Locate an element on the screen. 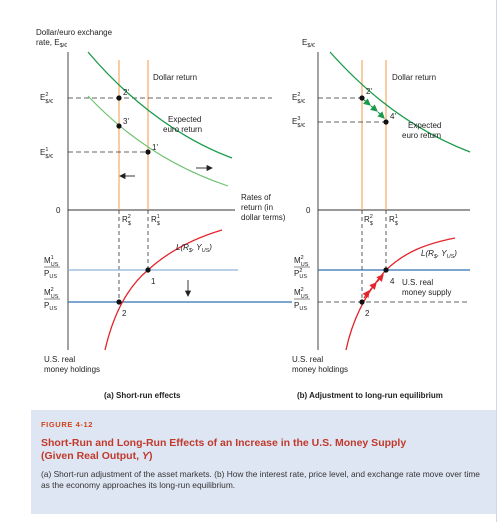 Image resolution: width=503 pixels, height=522 pixels. right-real-money-supply-2: money supply is located at coordinates (426, 292).